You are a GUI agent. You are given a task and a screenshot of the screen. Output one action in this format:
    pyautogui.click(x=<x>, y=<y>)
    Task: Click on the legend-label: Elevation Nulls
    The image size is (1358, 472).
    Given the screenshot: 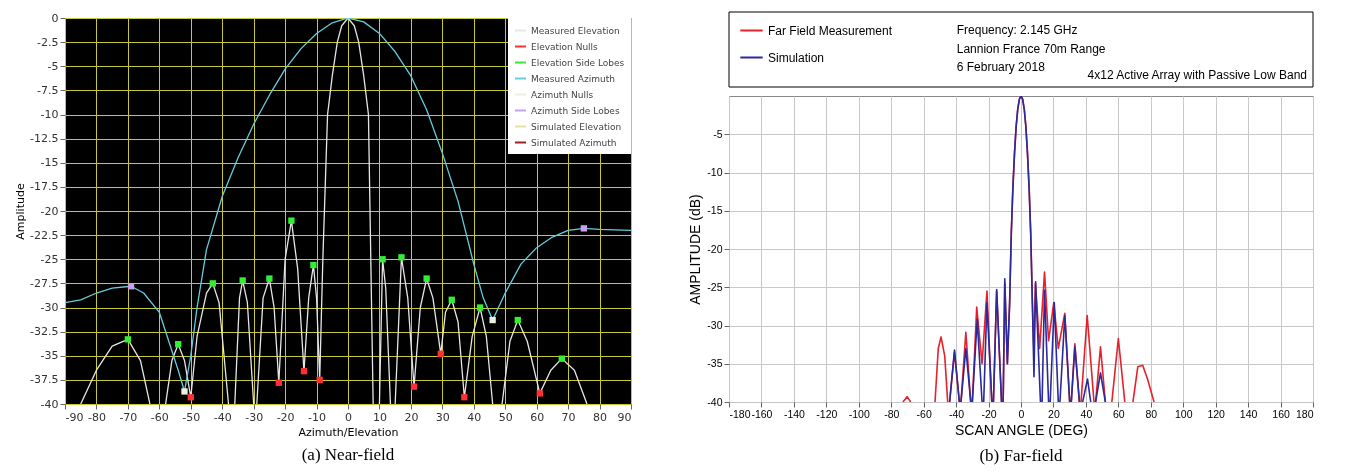 What is the action you would take?
    pyautogui.click(x=565, y=46)
    